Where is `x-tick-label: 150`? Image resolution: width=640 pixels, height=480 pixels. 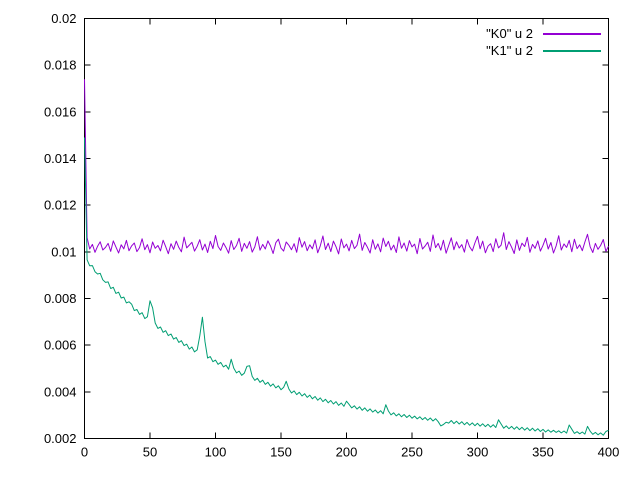
x-tick-label: 150 is located at coordinates (281, 452).